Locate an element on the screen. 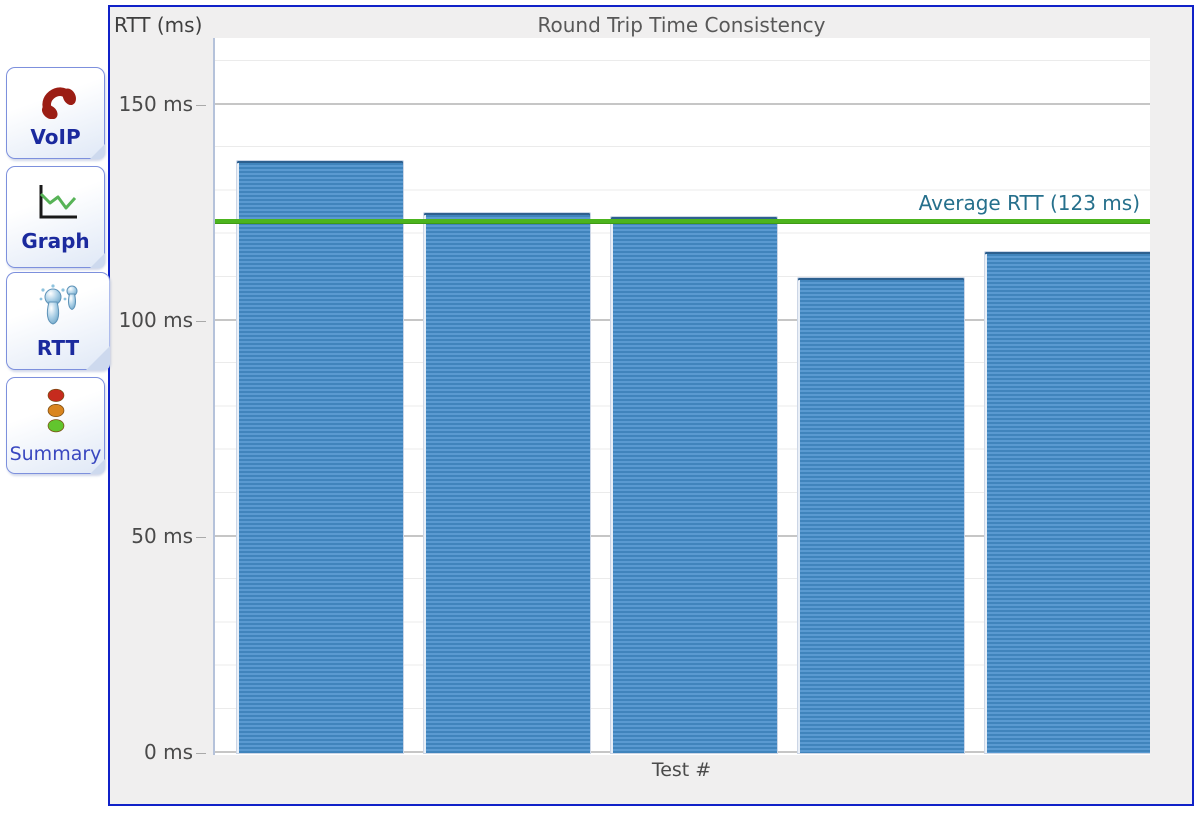 The height and width of the screenshot is (814, 1196). tab-voip: VoIP is located at coordinates (55, 113).